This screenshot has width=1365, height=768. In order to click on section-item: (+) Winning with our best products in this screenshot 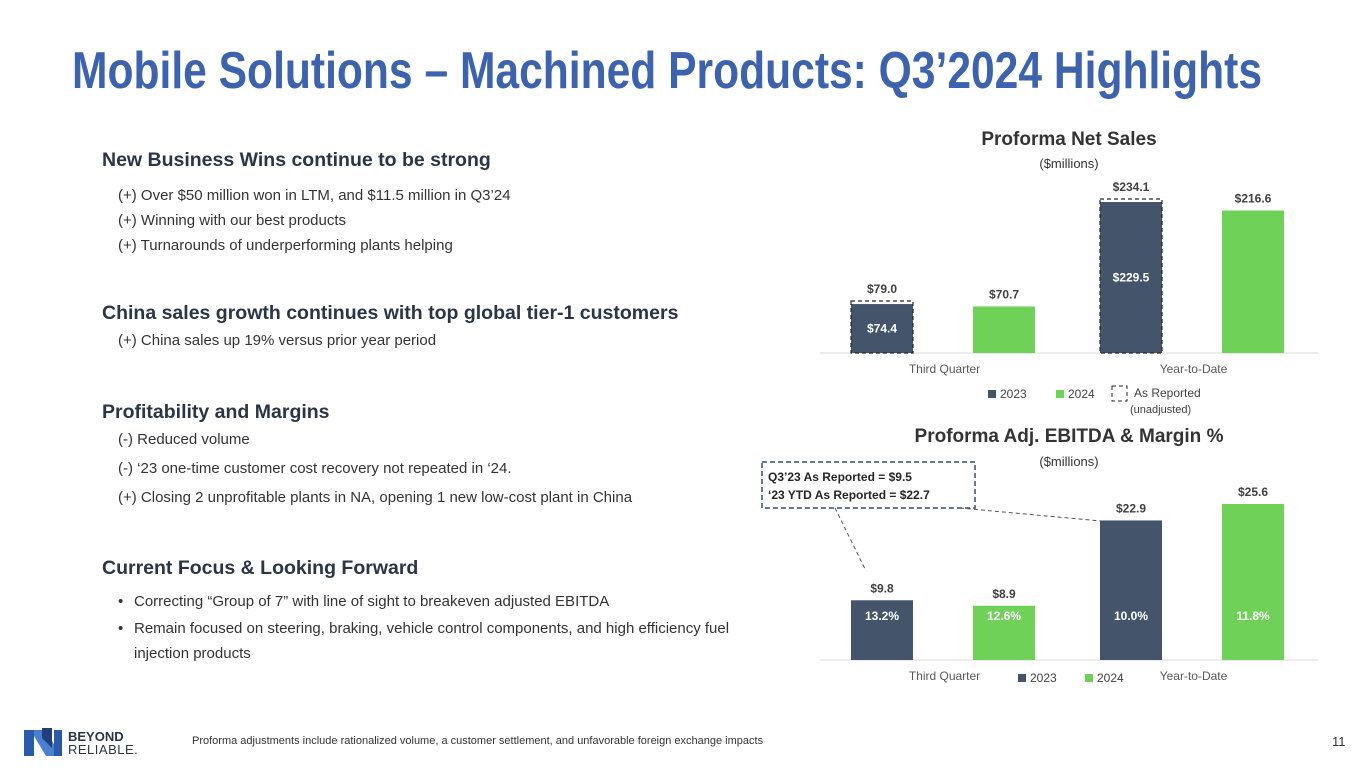, I will do `click(232, 220)`.